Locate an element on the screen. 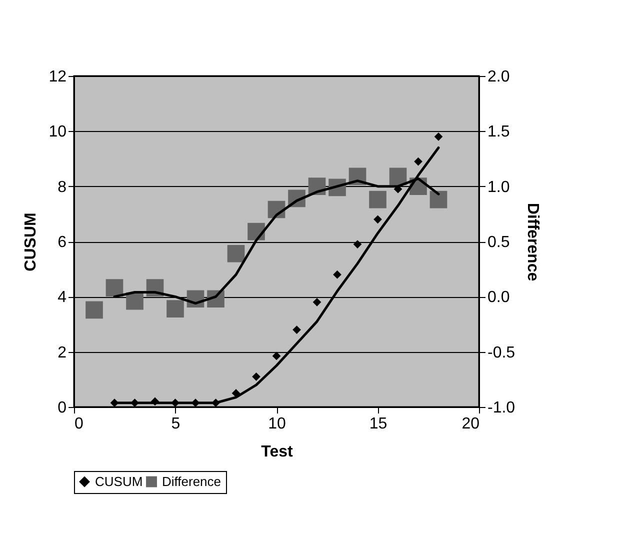  y2-tick-label: 1.0 is located at coordinates (499, 187).